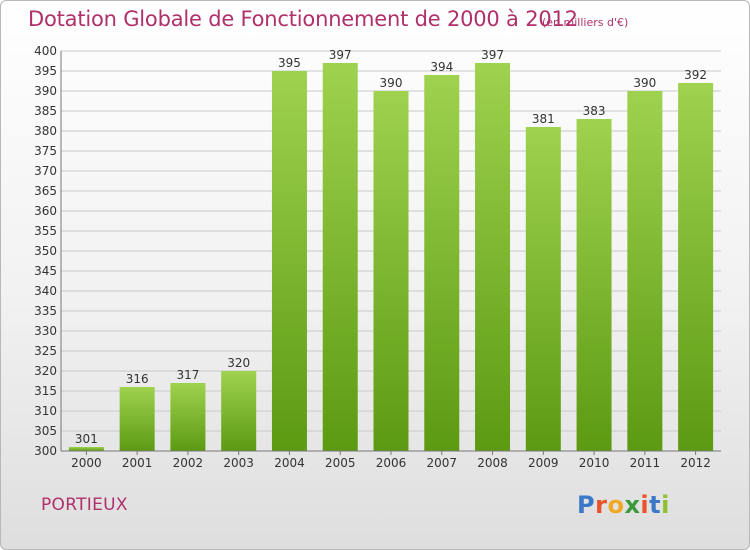 Image resolution: width=750 pixels, height=550 pixels. What do you see at coordinates (45, 51) in the screenshot?
I see `y-tick-label: 400` at bounding box center [45, 51].